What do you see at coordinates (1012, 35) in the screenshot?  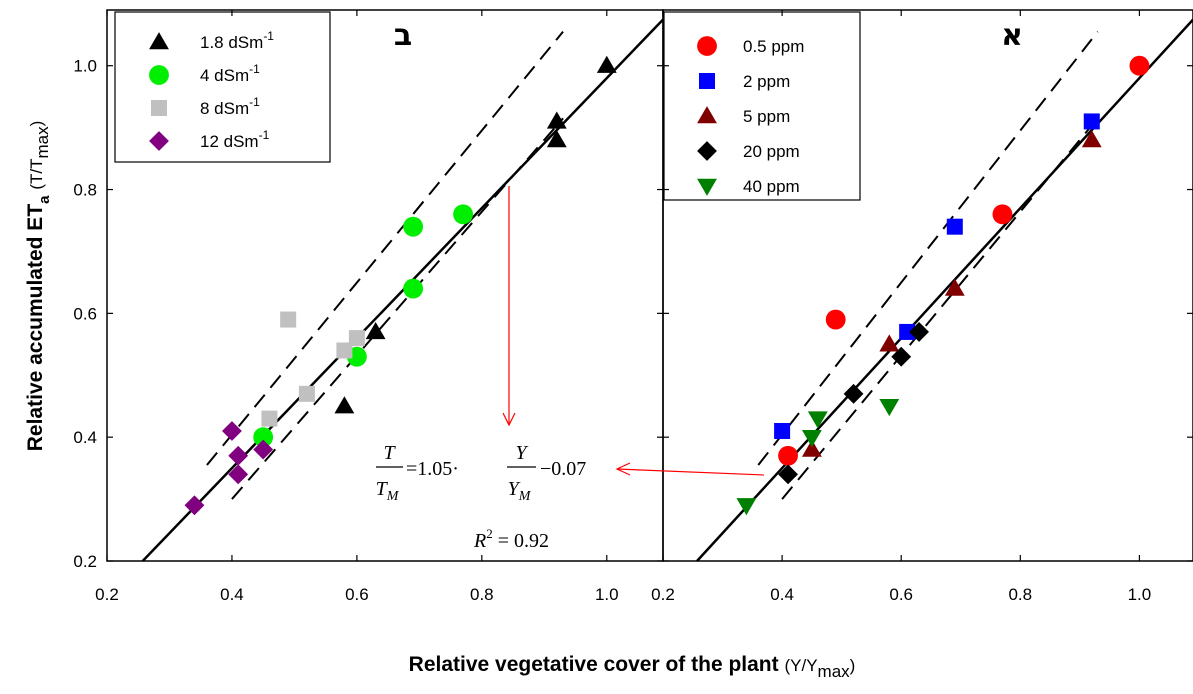 I see `right-panel-label: א` at bounding box center [1012, 35].